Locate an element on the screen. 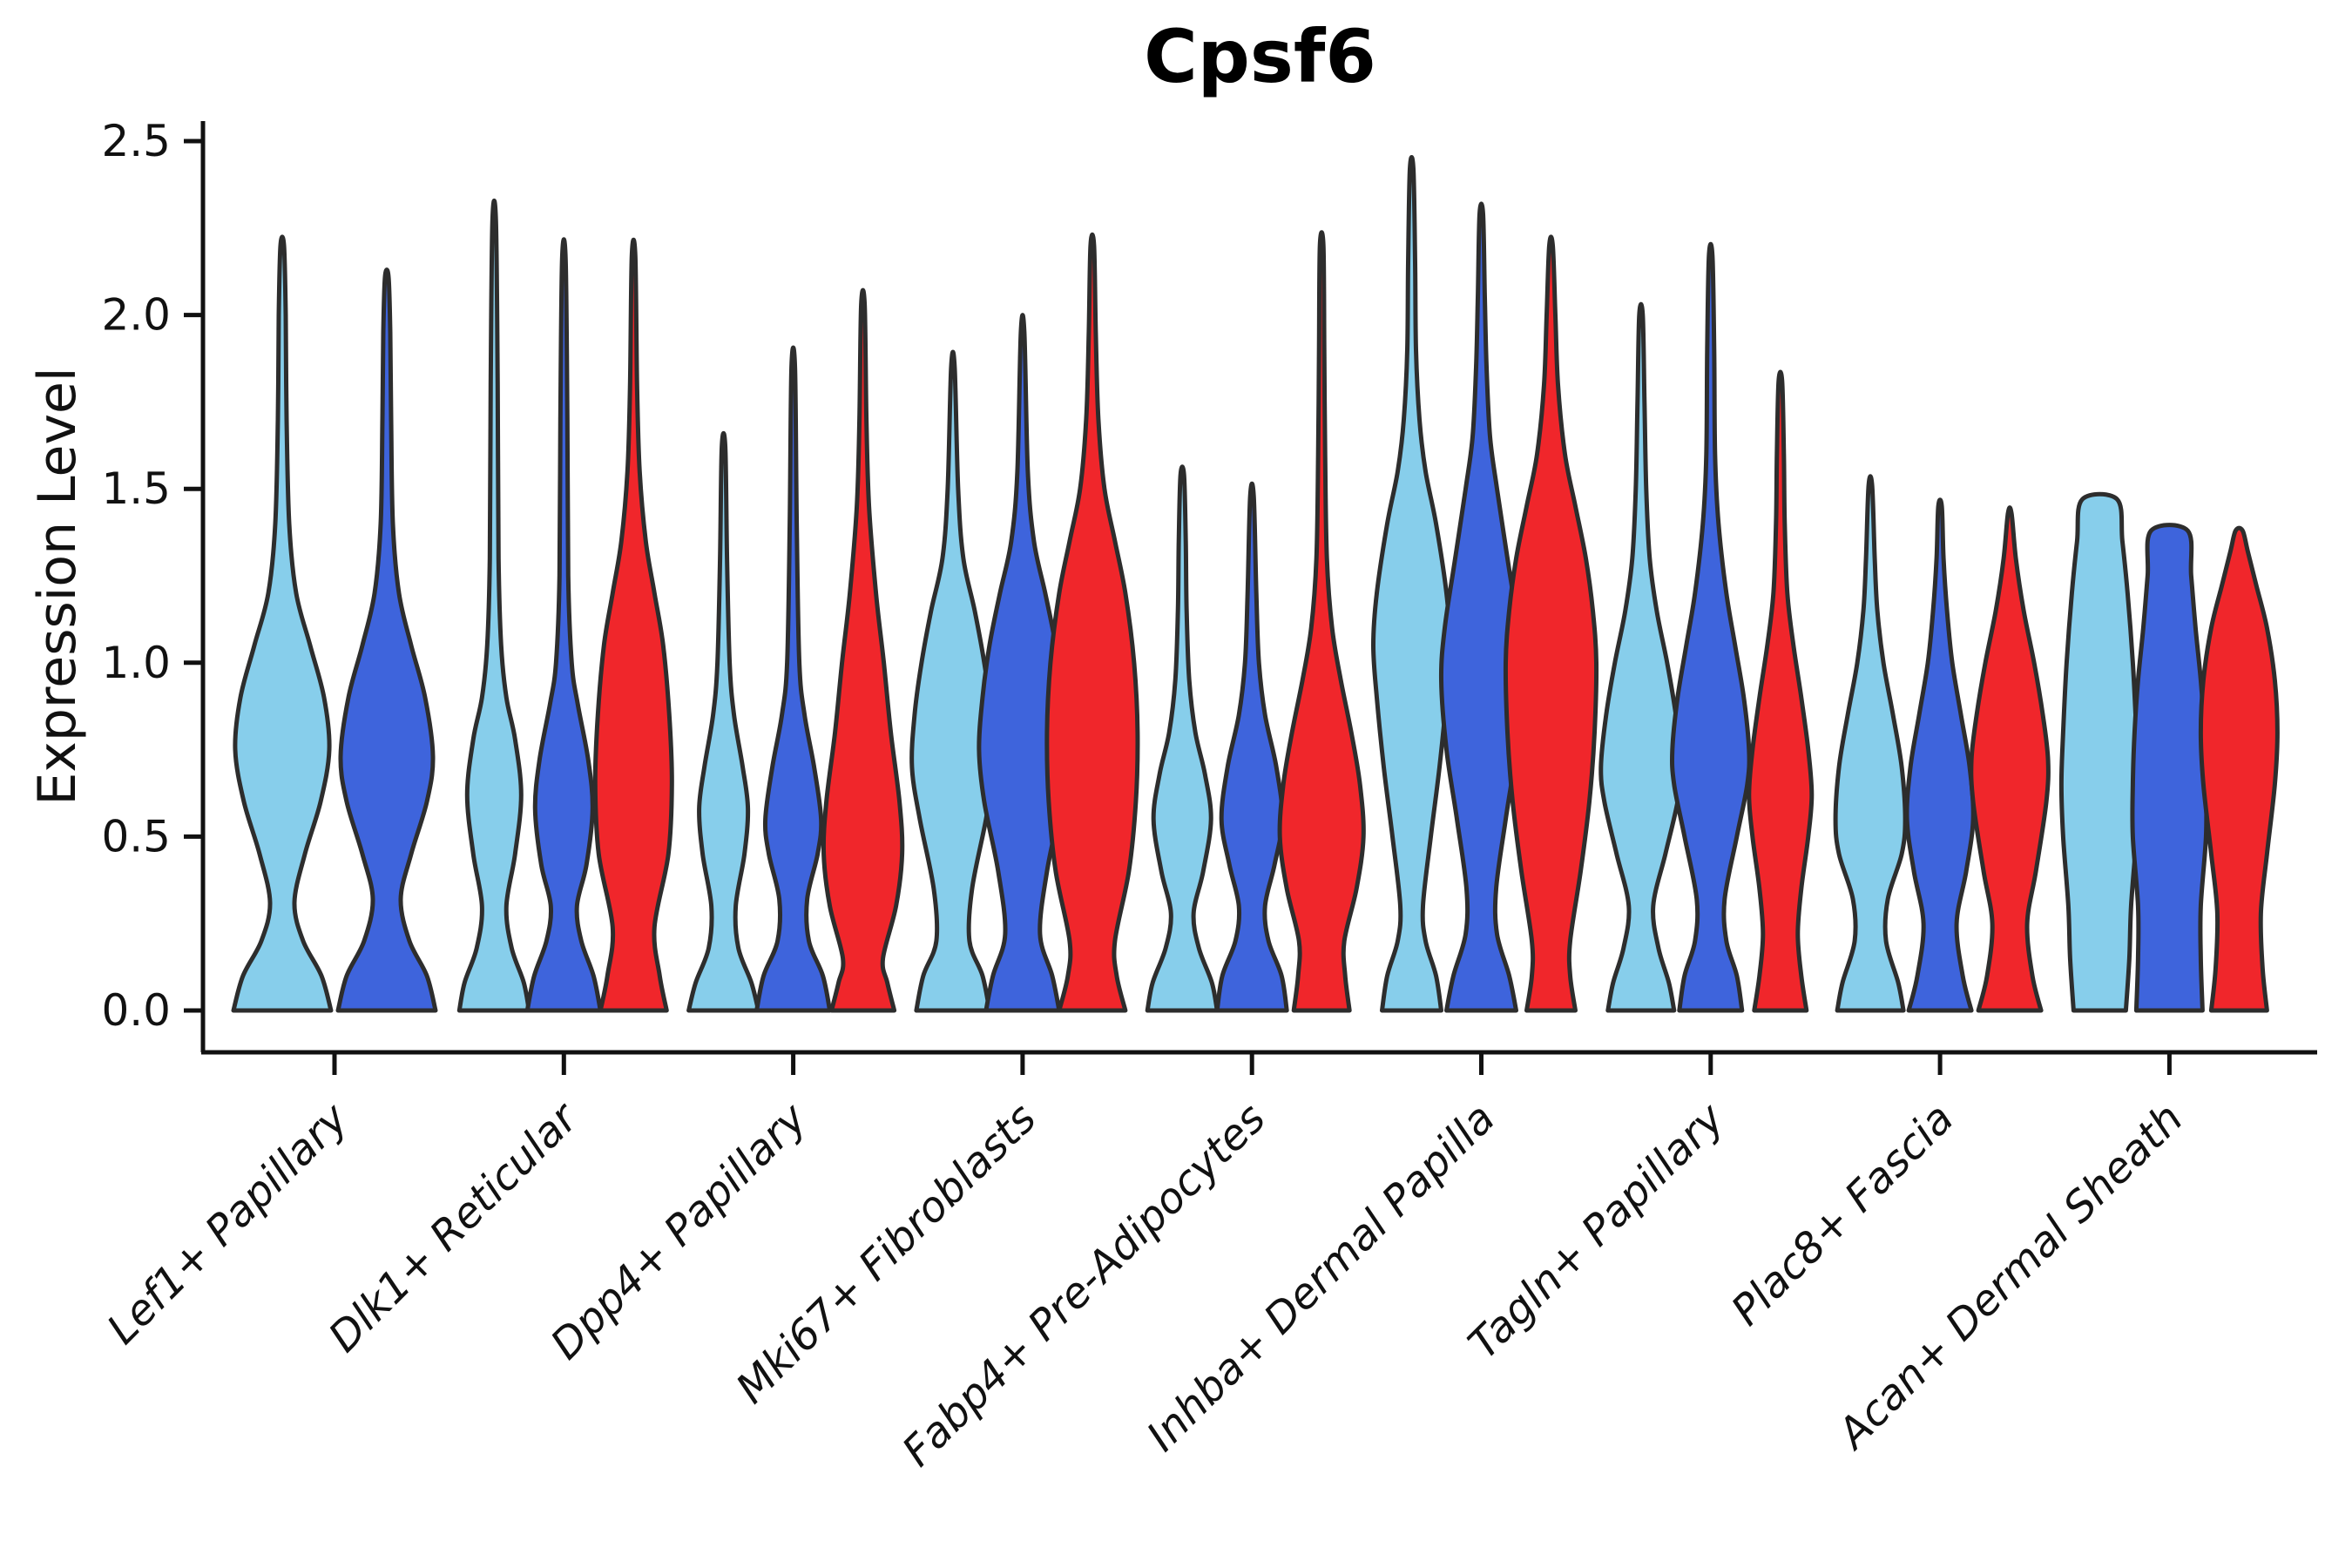  violin-fabp4-pre-adipocytes-s3 is located at coordinates (1321, 621).